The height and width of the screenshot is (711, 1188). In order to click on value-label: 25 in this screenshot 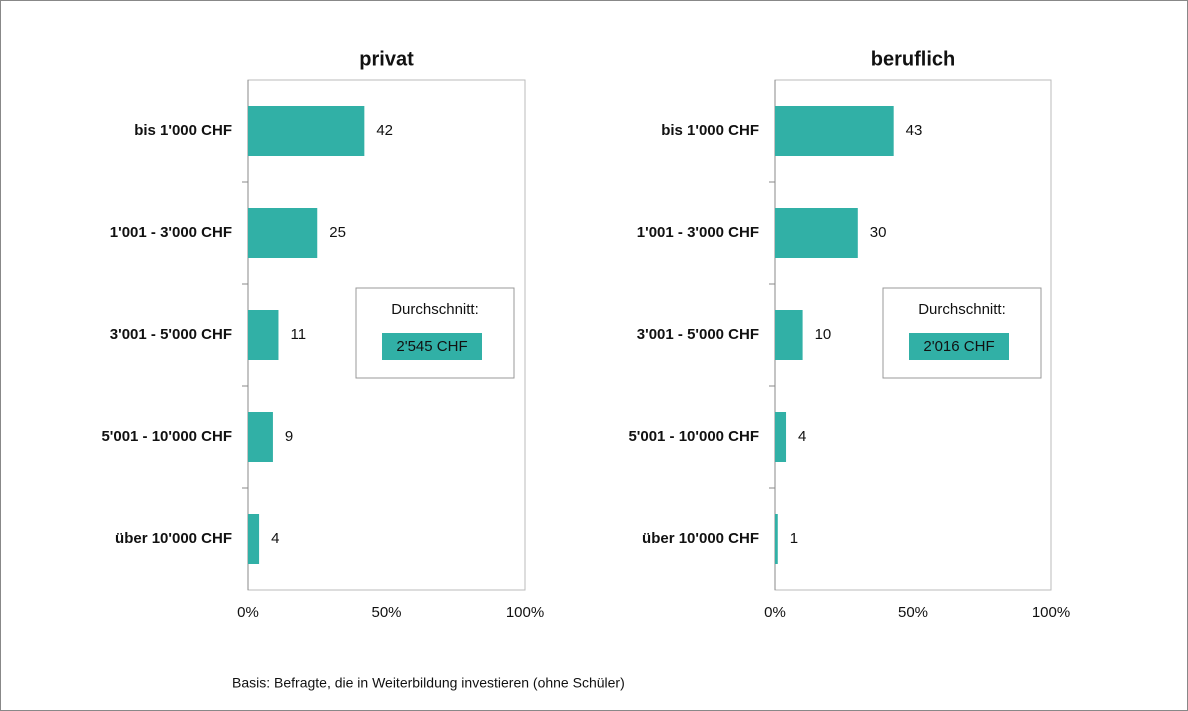, I will do `click(337, 232)`.